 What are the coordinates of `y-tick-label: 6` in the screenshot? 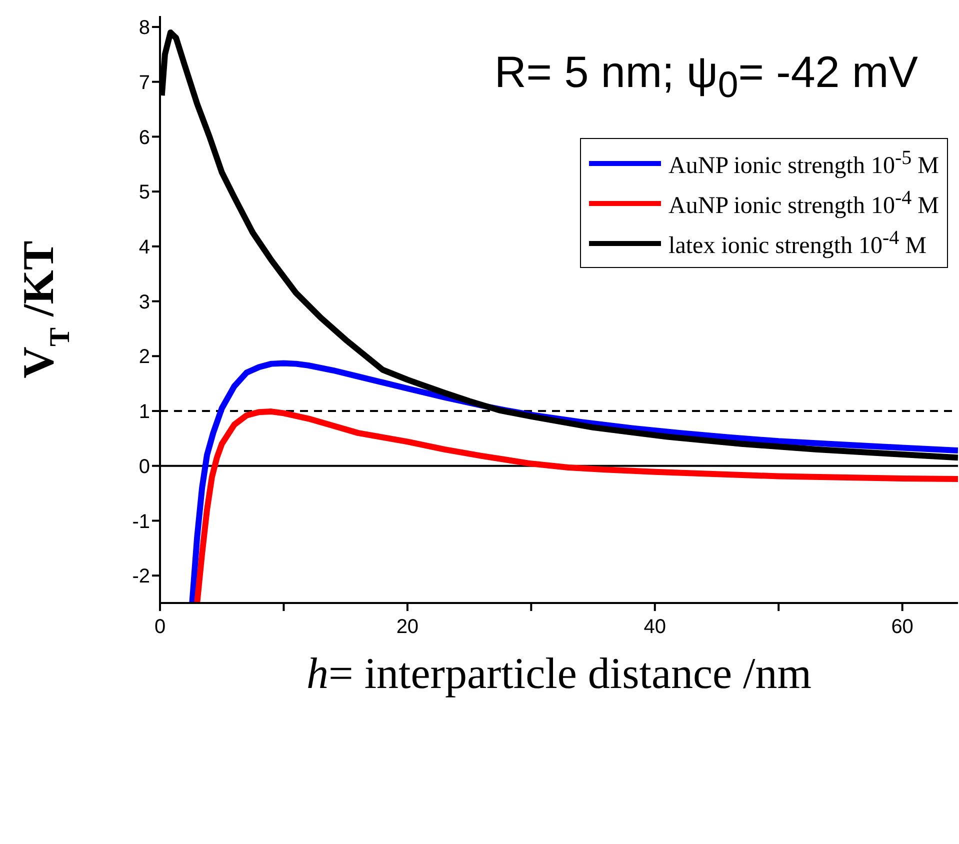 It's located at (144, 137).